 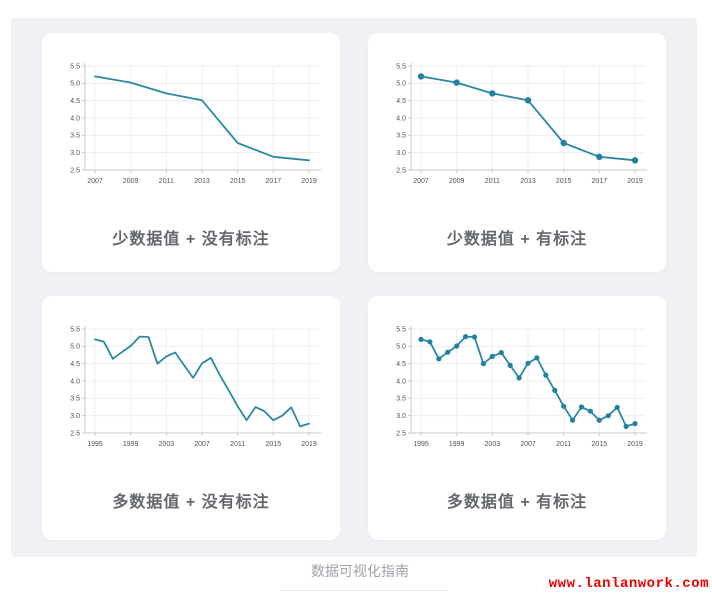 What do you see at coordinates (360, 571) in the screenshot?
I see `page-title: 数据可视化指南` at bounding box center [360, 571].